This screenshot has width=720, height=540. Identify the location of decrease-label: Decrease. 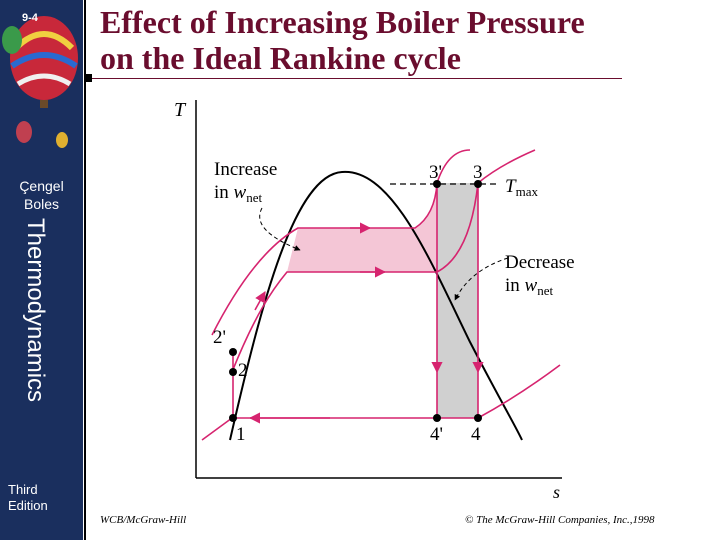
(540, 262).